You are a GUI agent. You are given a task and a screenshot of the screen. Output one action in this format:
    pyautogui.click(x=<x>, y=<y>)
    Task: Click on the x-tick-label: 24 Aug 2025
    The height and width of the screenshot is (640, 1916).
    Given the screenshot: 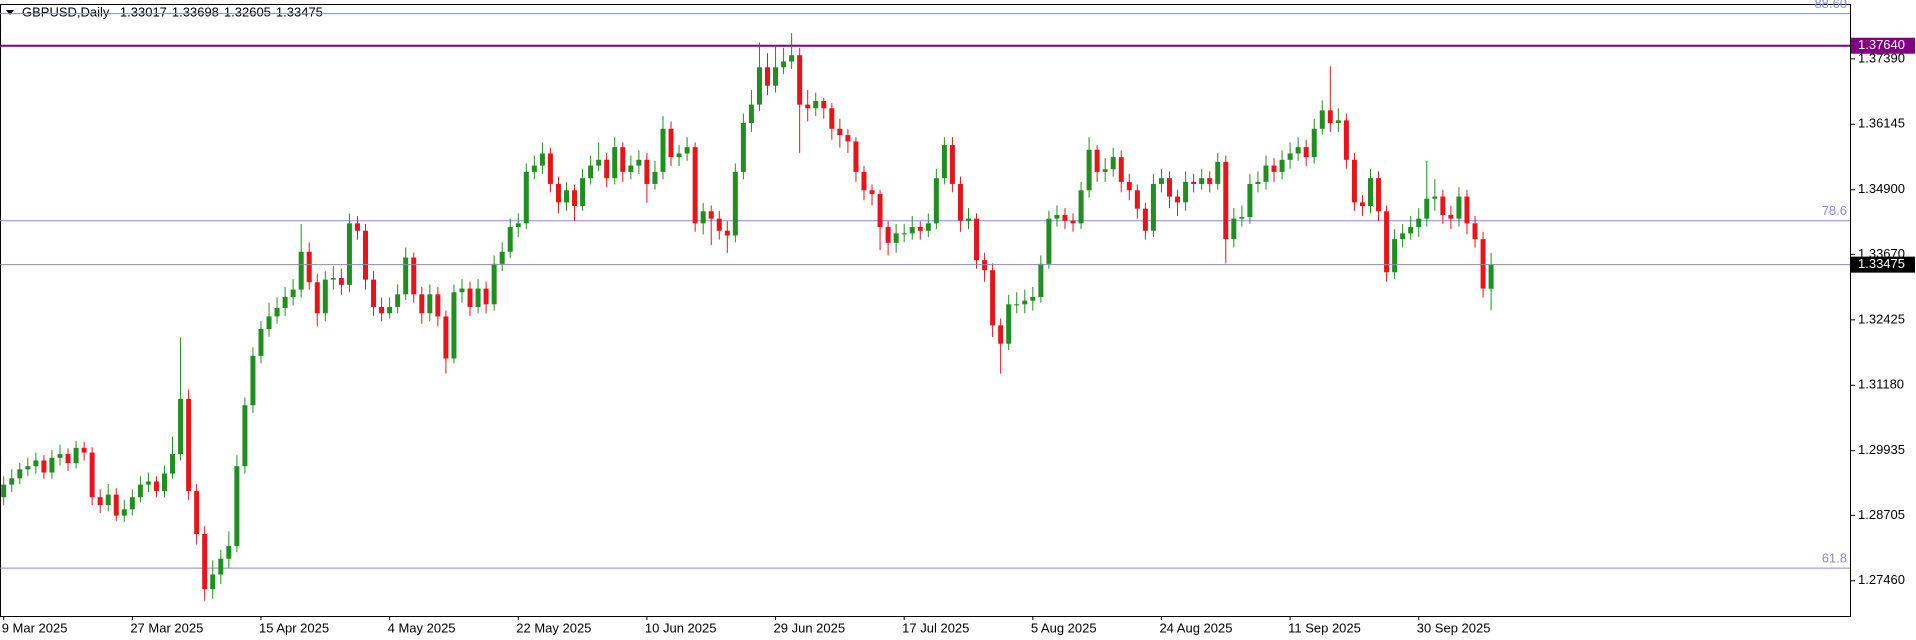 What is the action you would take?
    pyautogui.click(x=1195, y=627)
    